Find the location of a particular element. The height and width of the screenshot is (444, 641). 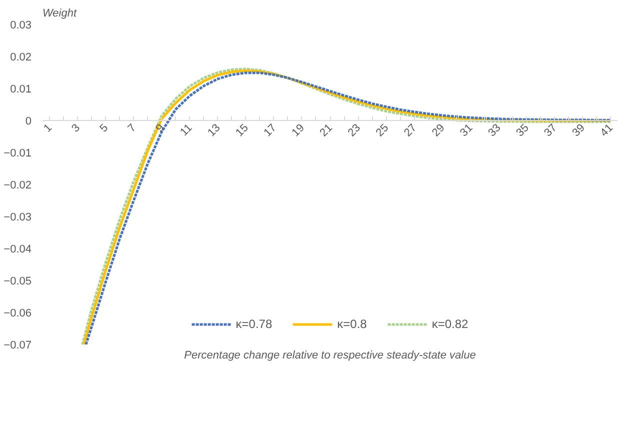

y-tick-label: −0.03 is located at coordinates (18, 218).